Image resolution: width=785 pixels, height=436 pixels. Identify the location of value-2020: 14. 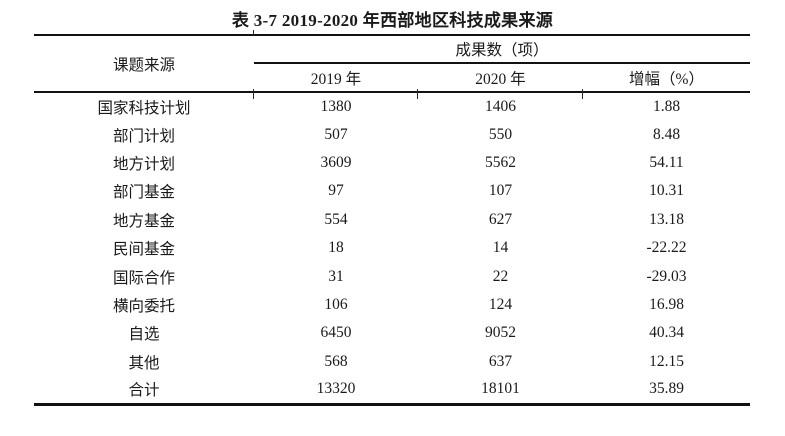
(500, 248).